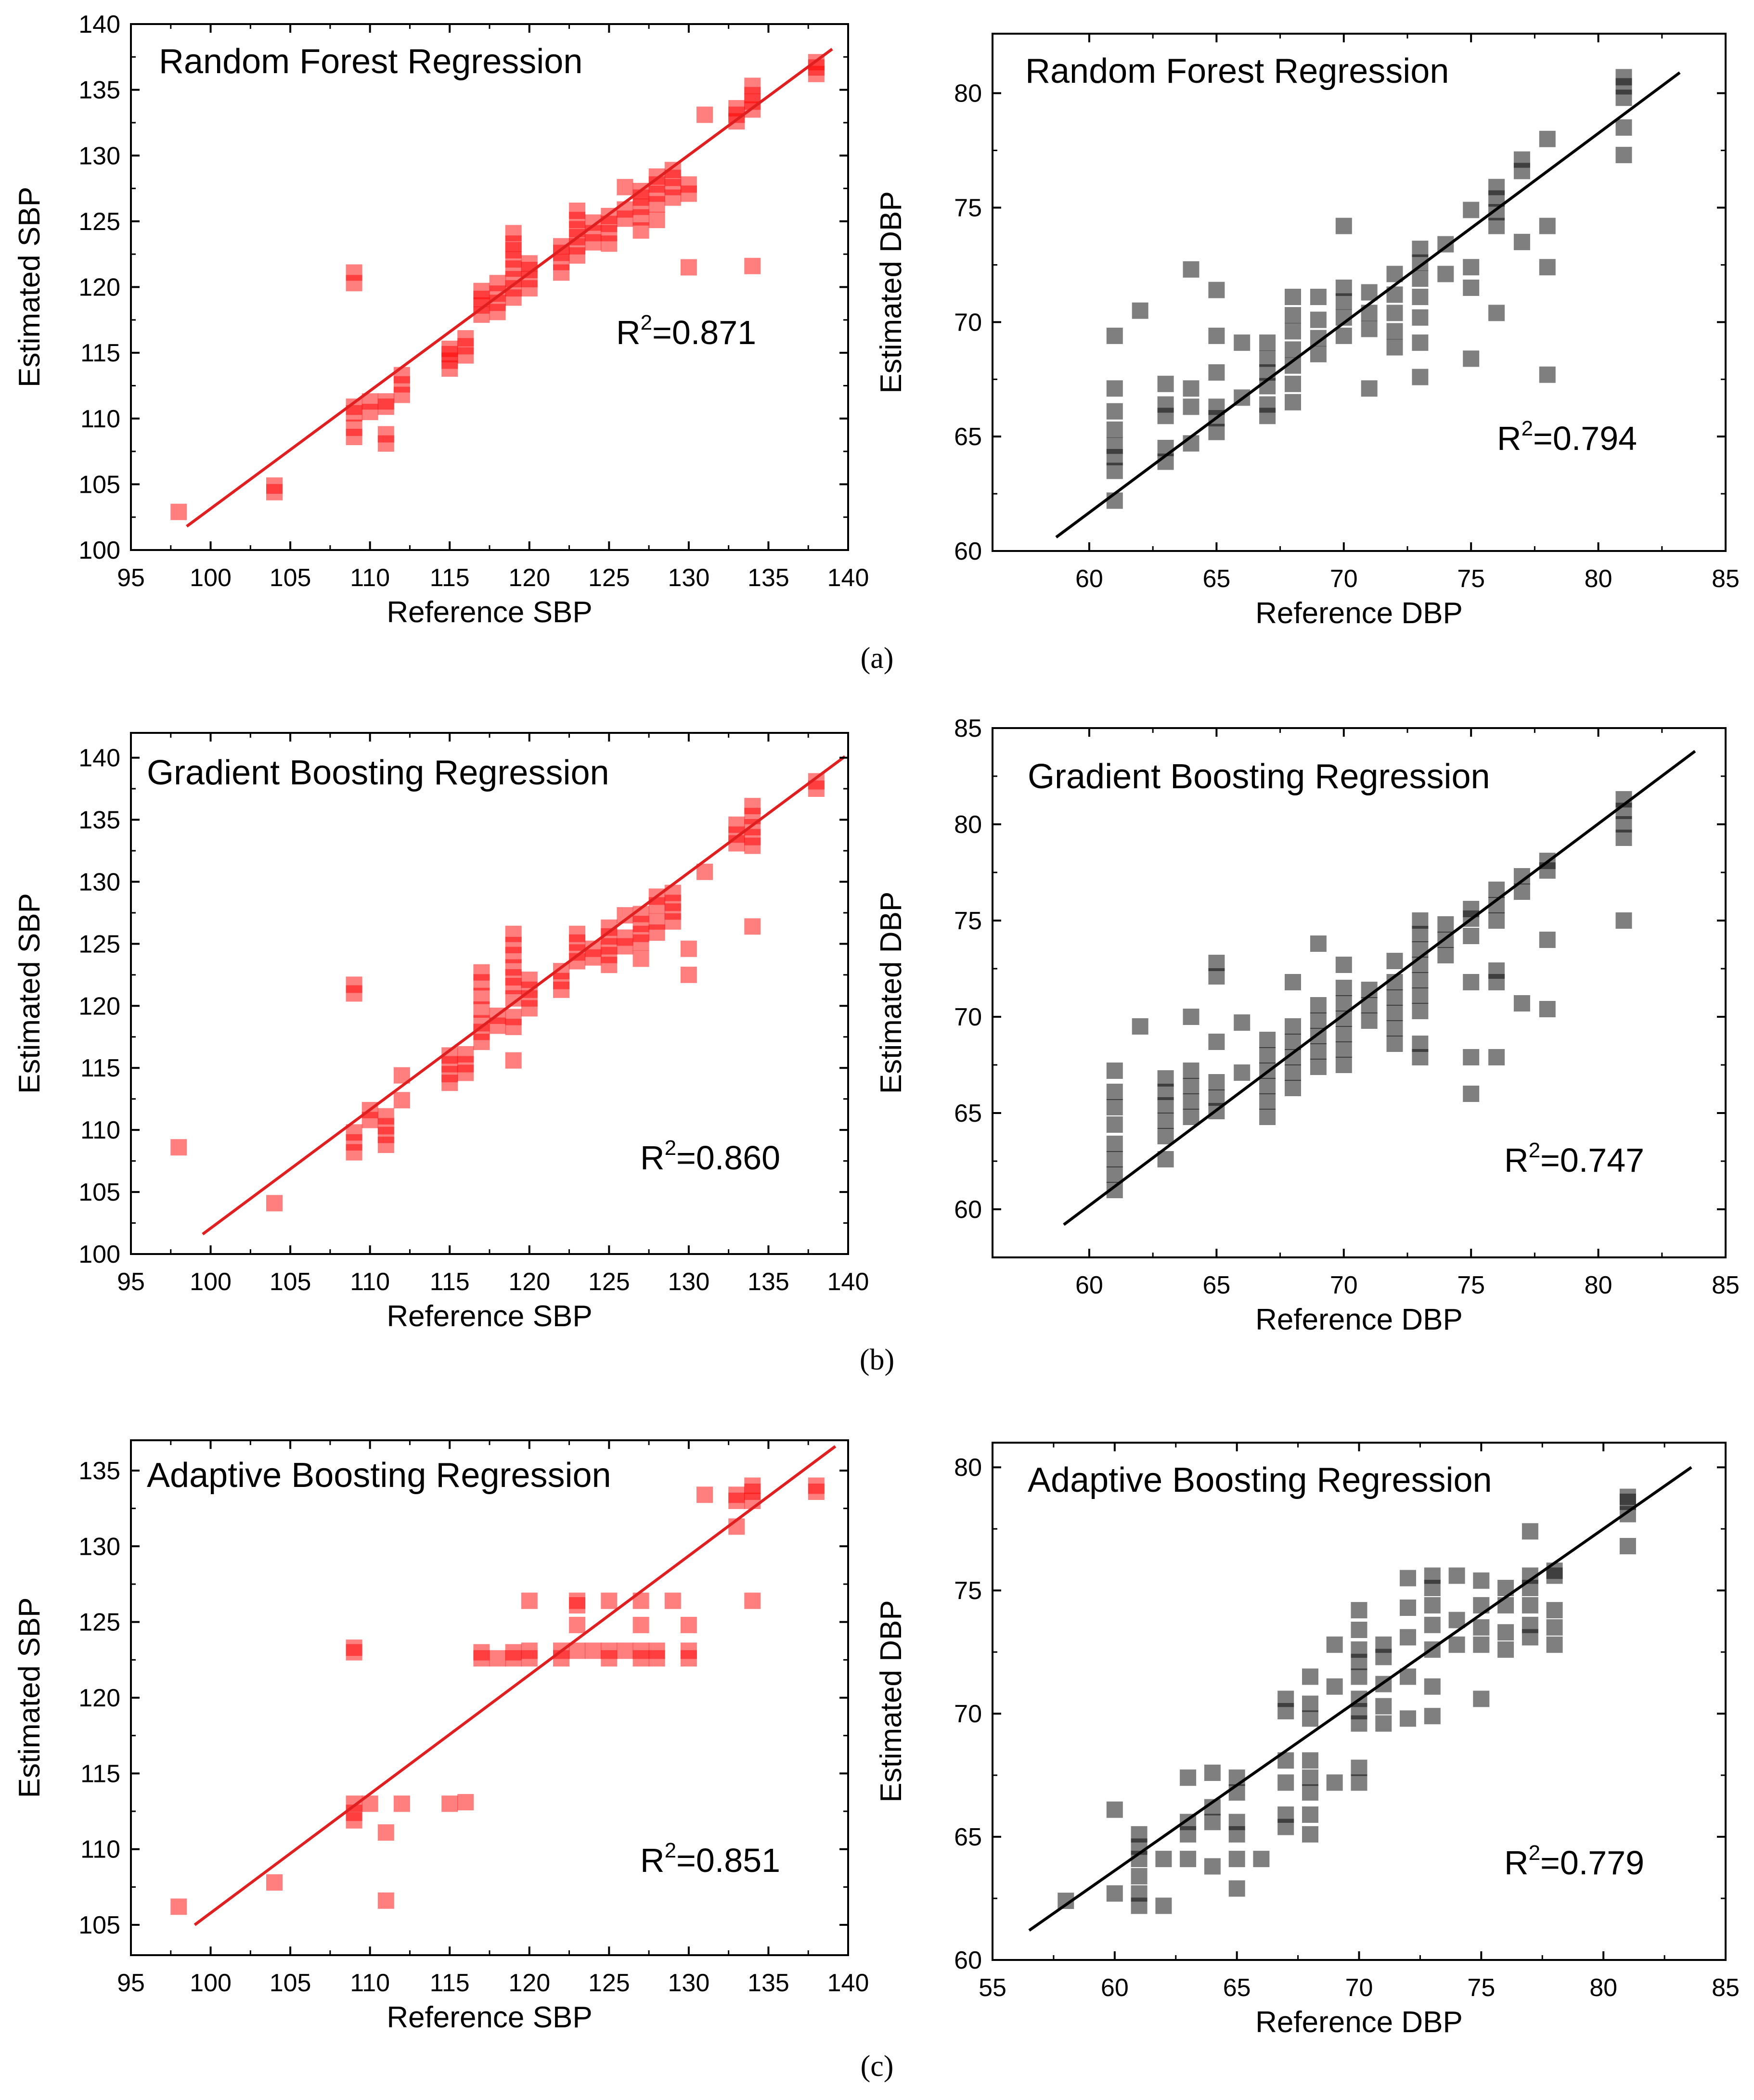  Describe the element at coordinates (1592, 1863) in the screenshot. I see `r-squared-value: =0.779` at that location.